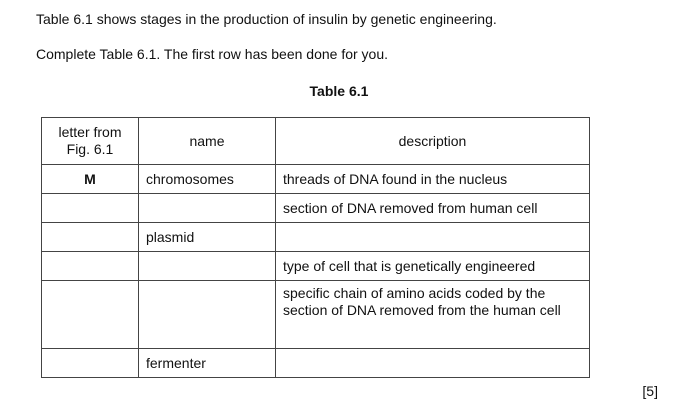  What do you see at coordinates (650, 391) in the screenshot?
I see `marks-label: [5]` at bounding box center [650, 391].